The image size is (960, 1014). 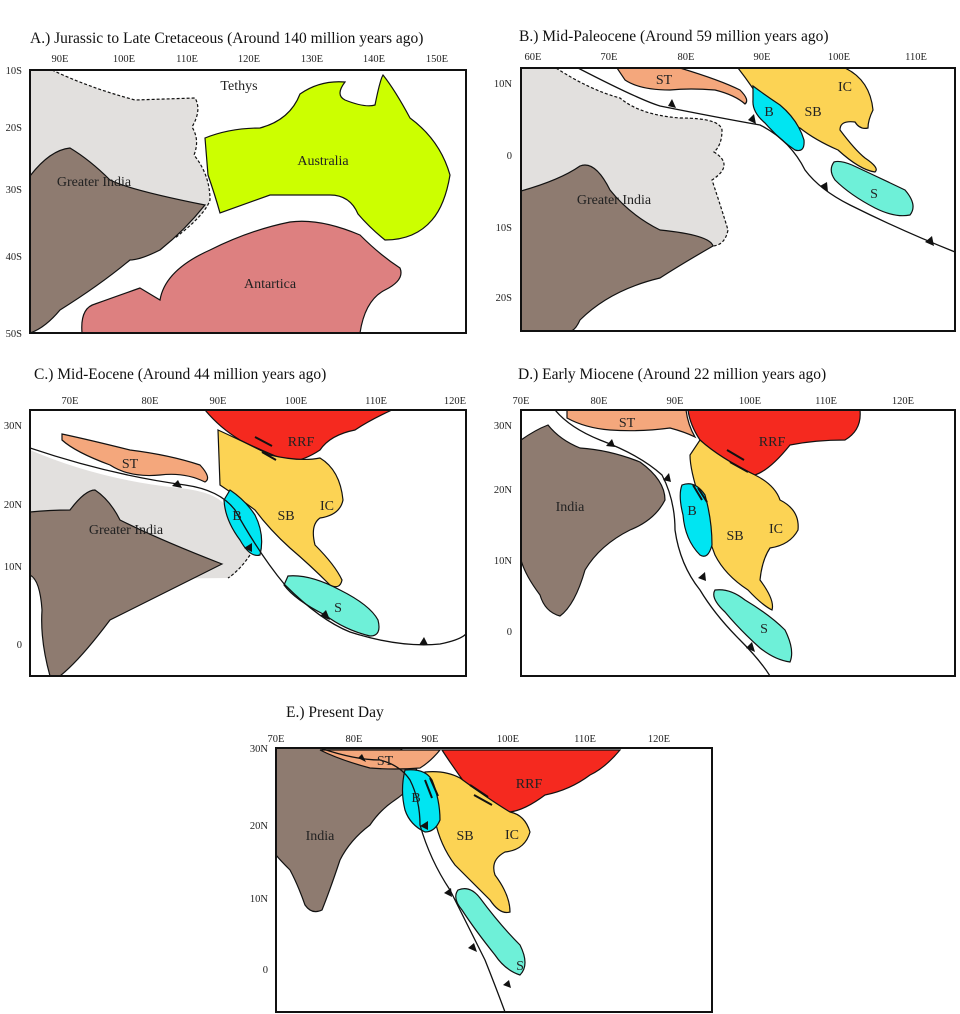 What do you see at coordinates (14, 128) in the screenshot?
I see `lat-tick: 20S` at bounding box center [14, 128].